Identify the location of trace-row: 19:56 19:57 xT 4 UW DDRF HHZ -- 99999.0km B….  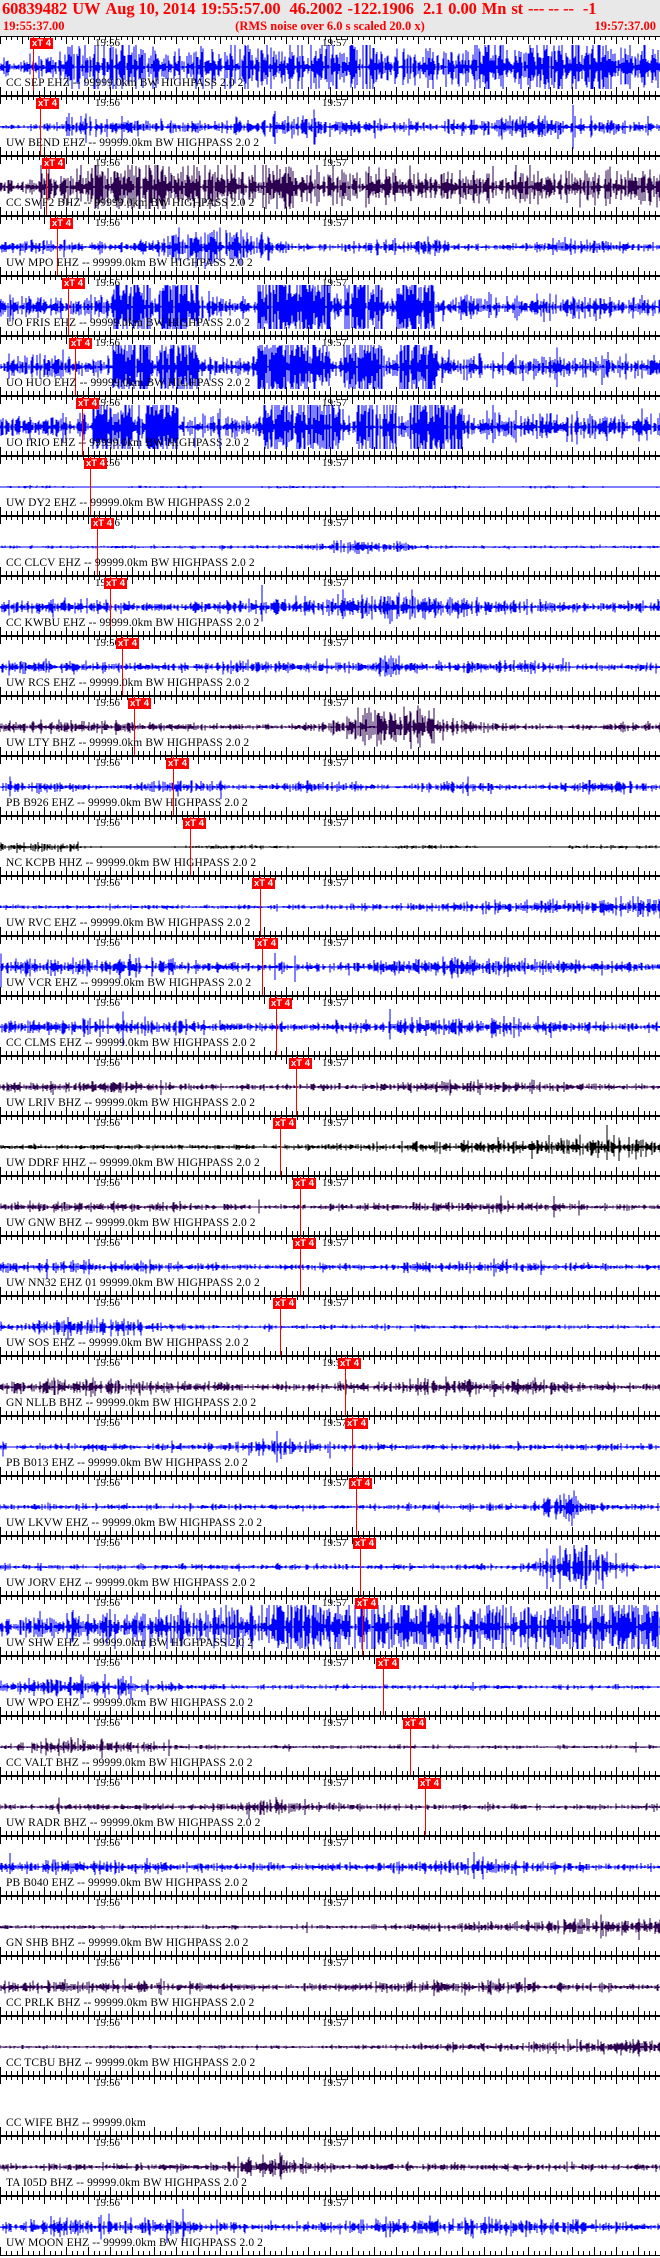
(330, 1146).